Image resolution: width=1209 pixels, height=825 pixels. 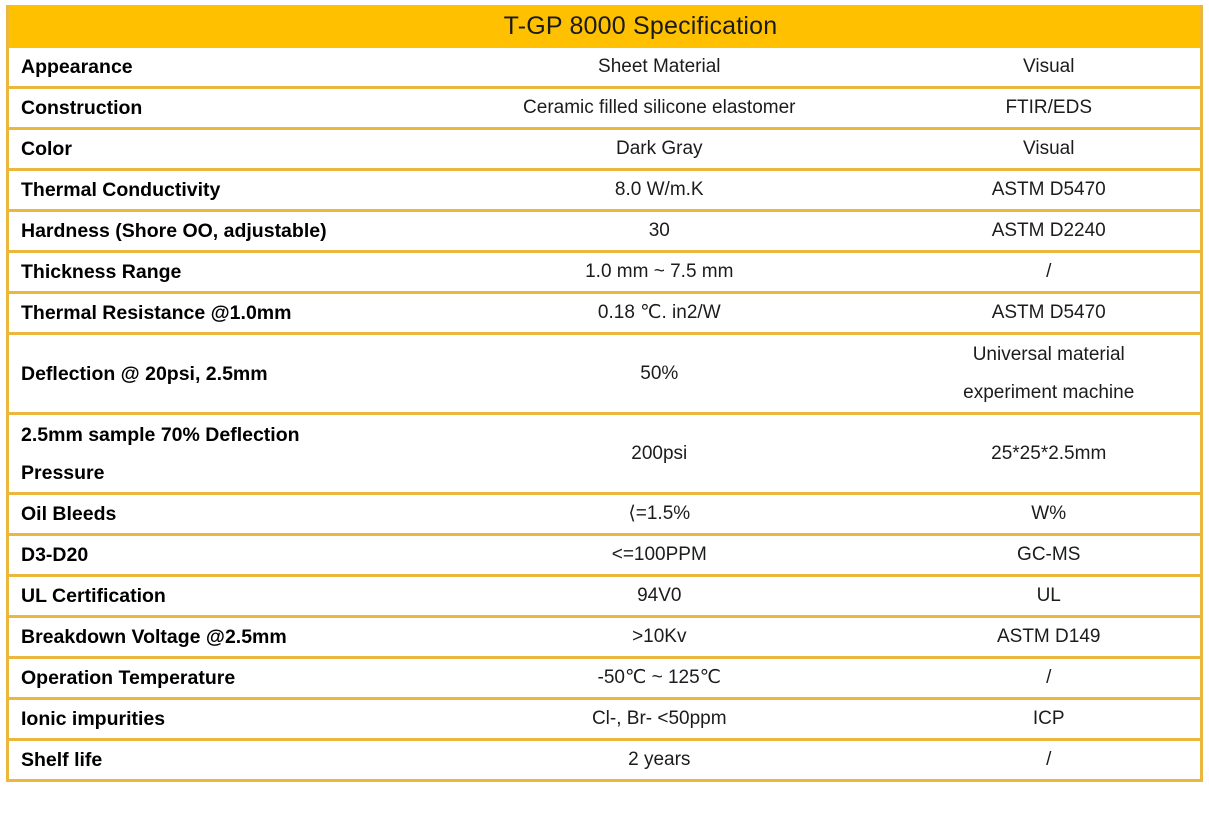 I want to click on property-value: Ceramic filled silicone elastomer, so click(x=659, y=107).